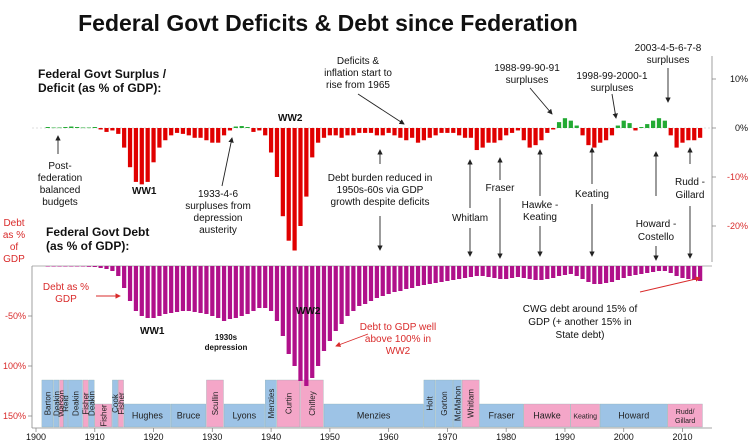 The height and width of the screenshot is (442, 754). What do you see at coordinates (97, 232) in the screenshot?
I see `debt-label-line-1: Federal Govt Debt` at bounding box center [97, 232].